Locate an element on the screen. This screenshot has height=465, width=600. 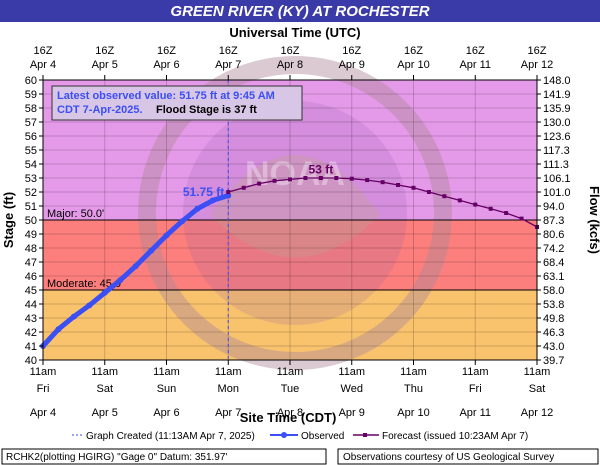
y-tick-label: 48 is located at coordinates (31, 249).